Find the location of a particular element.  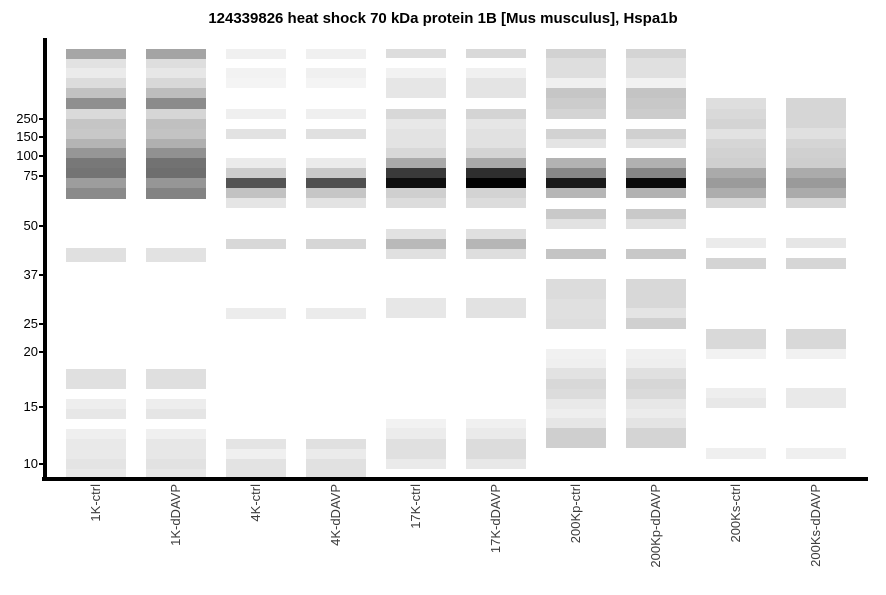

y-tick-label: 37 is located at coordinates (30, 274).